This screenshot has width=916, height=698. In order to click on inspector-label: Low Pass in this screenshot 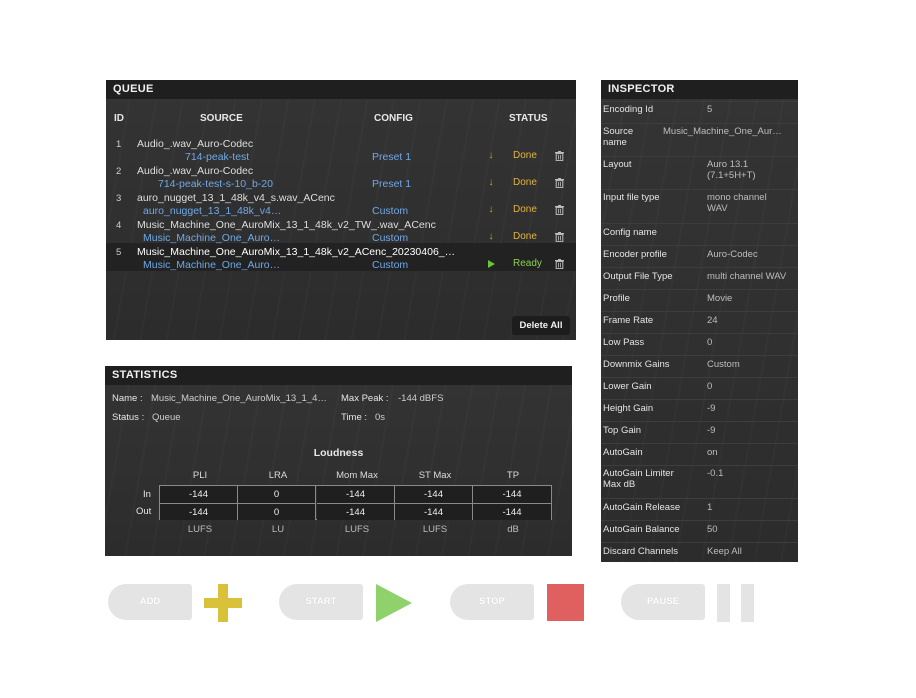, I will do `click(624, 342)`.